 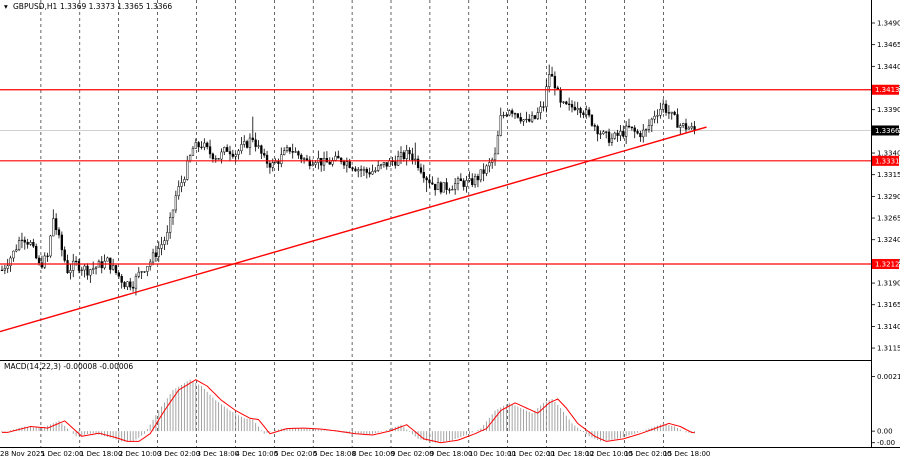 What do you see at coordinates (888, 45) in the screenshot?
I see `price-tick-label: 1.3465` at bounding box center [888, 45].